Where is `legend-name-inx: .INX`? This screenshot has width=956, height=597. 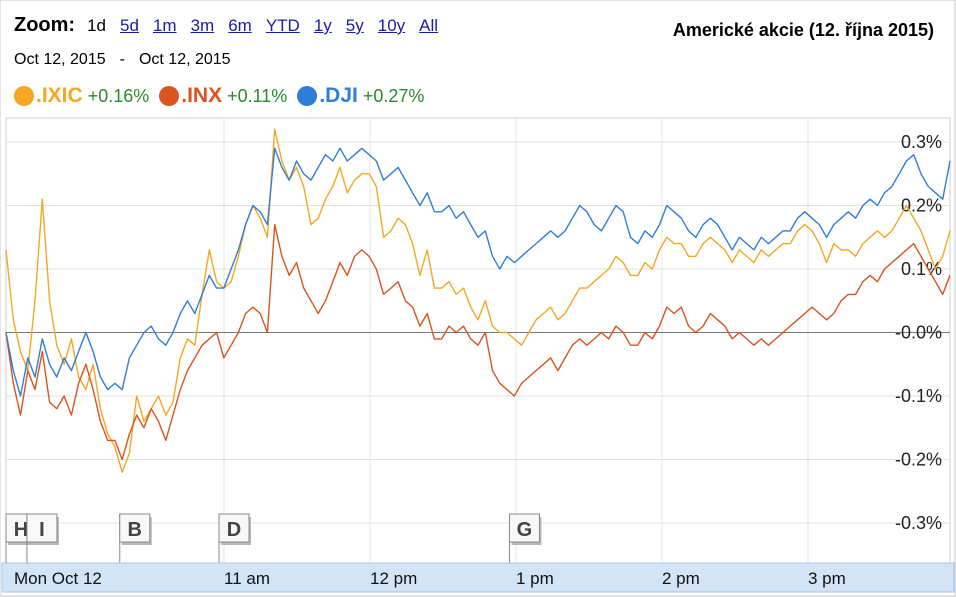
legend-name-inx: .INX is located at coordinates (202, 95).